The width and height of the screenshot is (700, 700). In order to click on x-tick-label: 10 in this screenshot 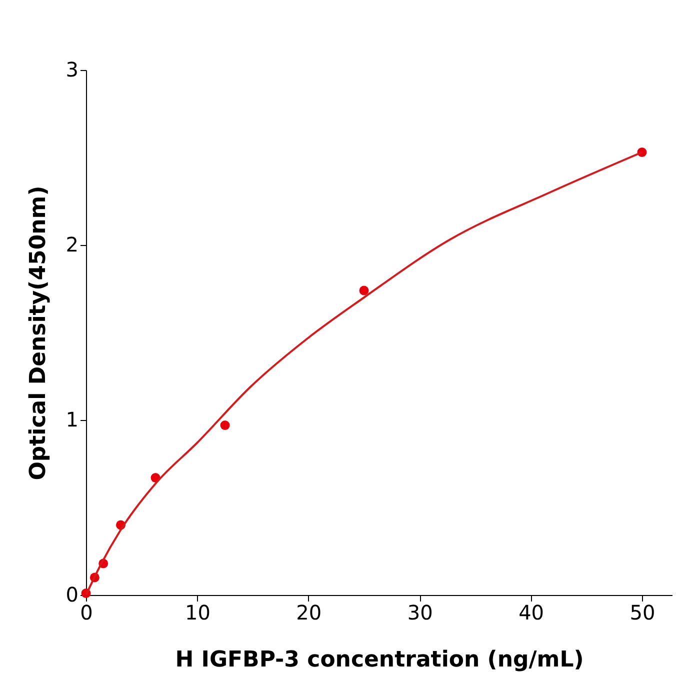, I will do `click(197, 612)`.